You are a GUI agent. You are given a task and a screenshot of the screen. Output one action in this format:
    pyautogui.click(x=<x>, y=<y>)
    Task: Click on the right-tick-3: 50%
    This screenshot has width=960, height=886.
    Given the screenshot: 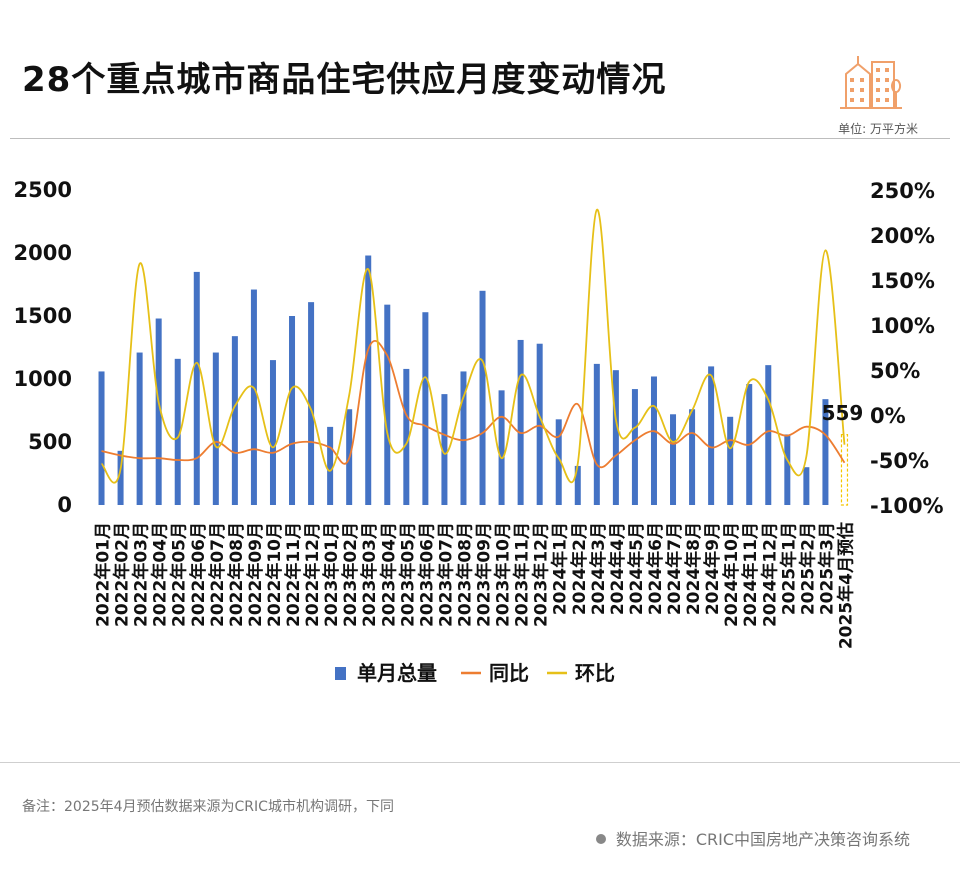 What is the action you would take?
    pyautogui.click(x=895, y=371)
    